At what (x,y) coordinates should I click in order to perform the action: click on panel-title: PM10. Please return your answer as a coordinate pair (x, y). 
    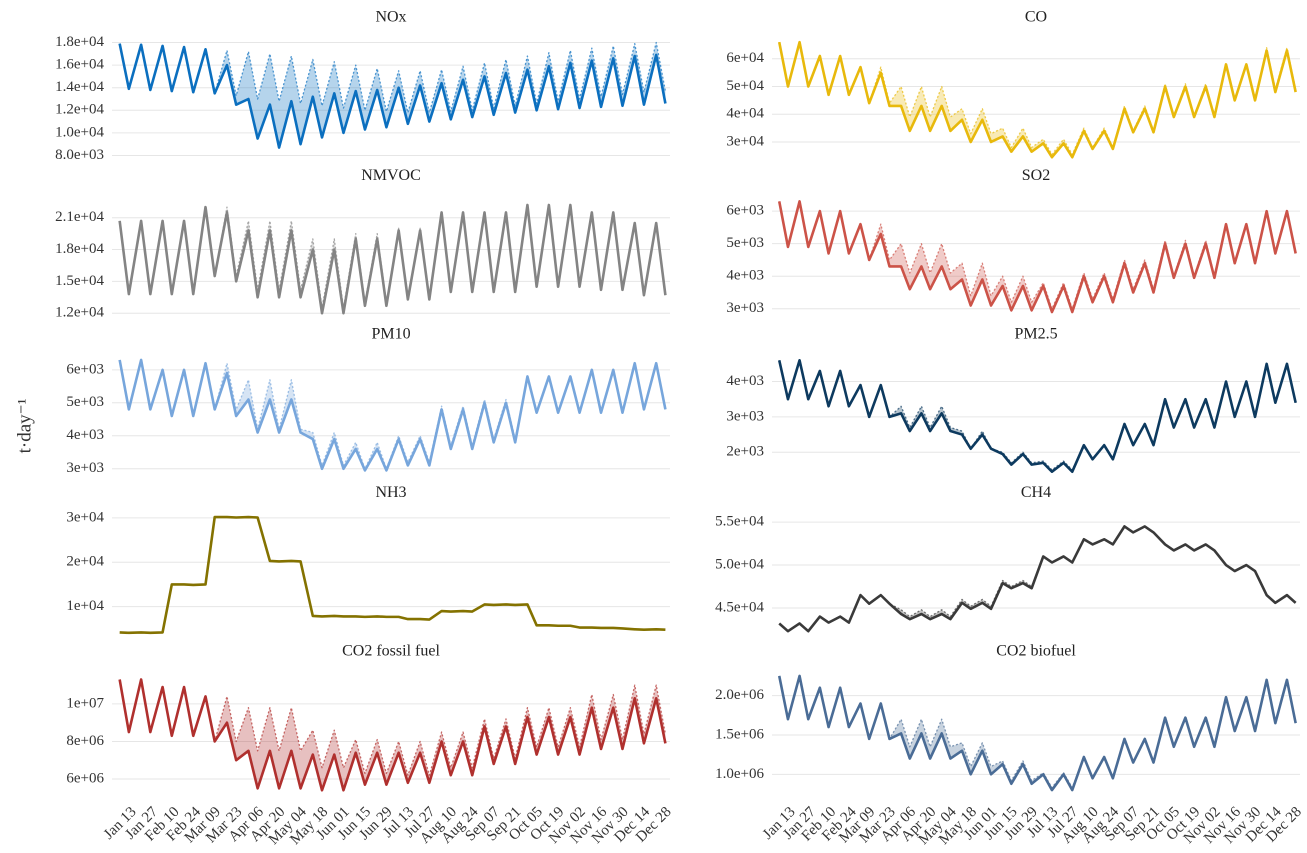
    Looking at the image, I should click on (390, 334).